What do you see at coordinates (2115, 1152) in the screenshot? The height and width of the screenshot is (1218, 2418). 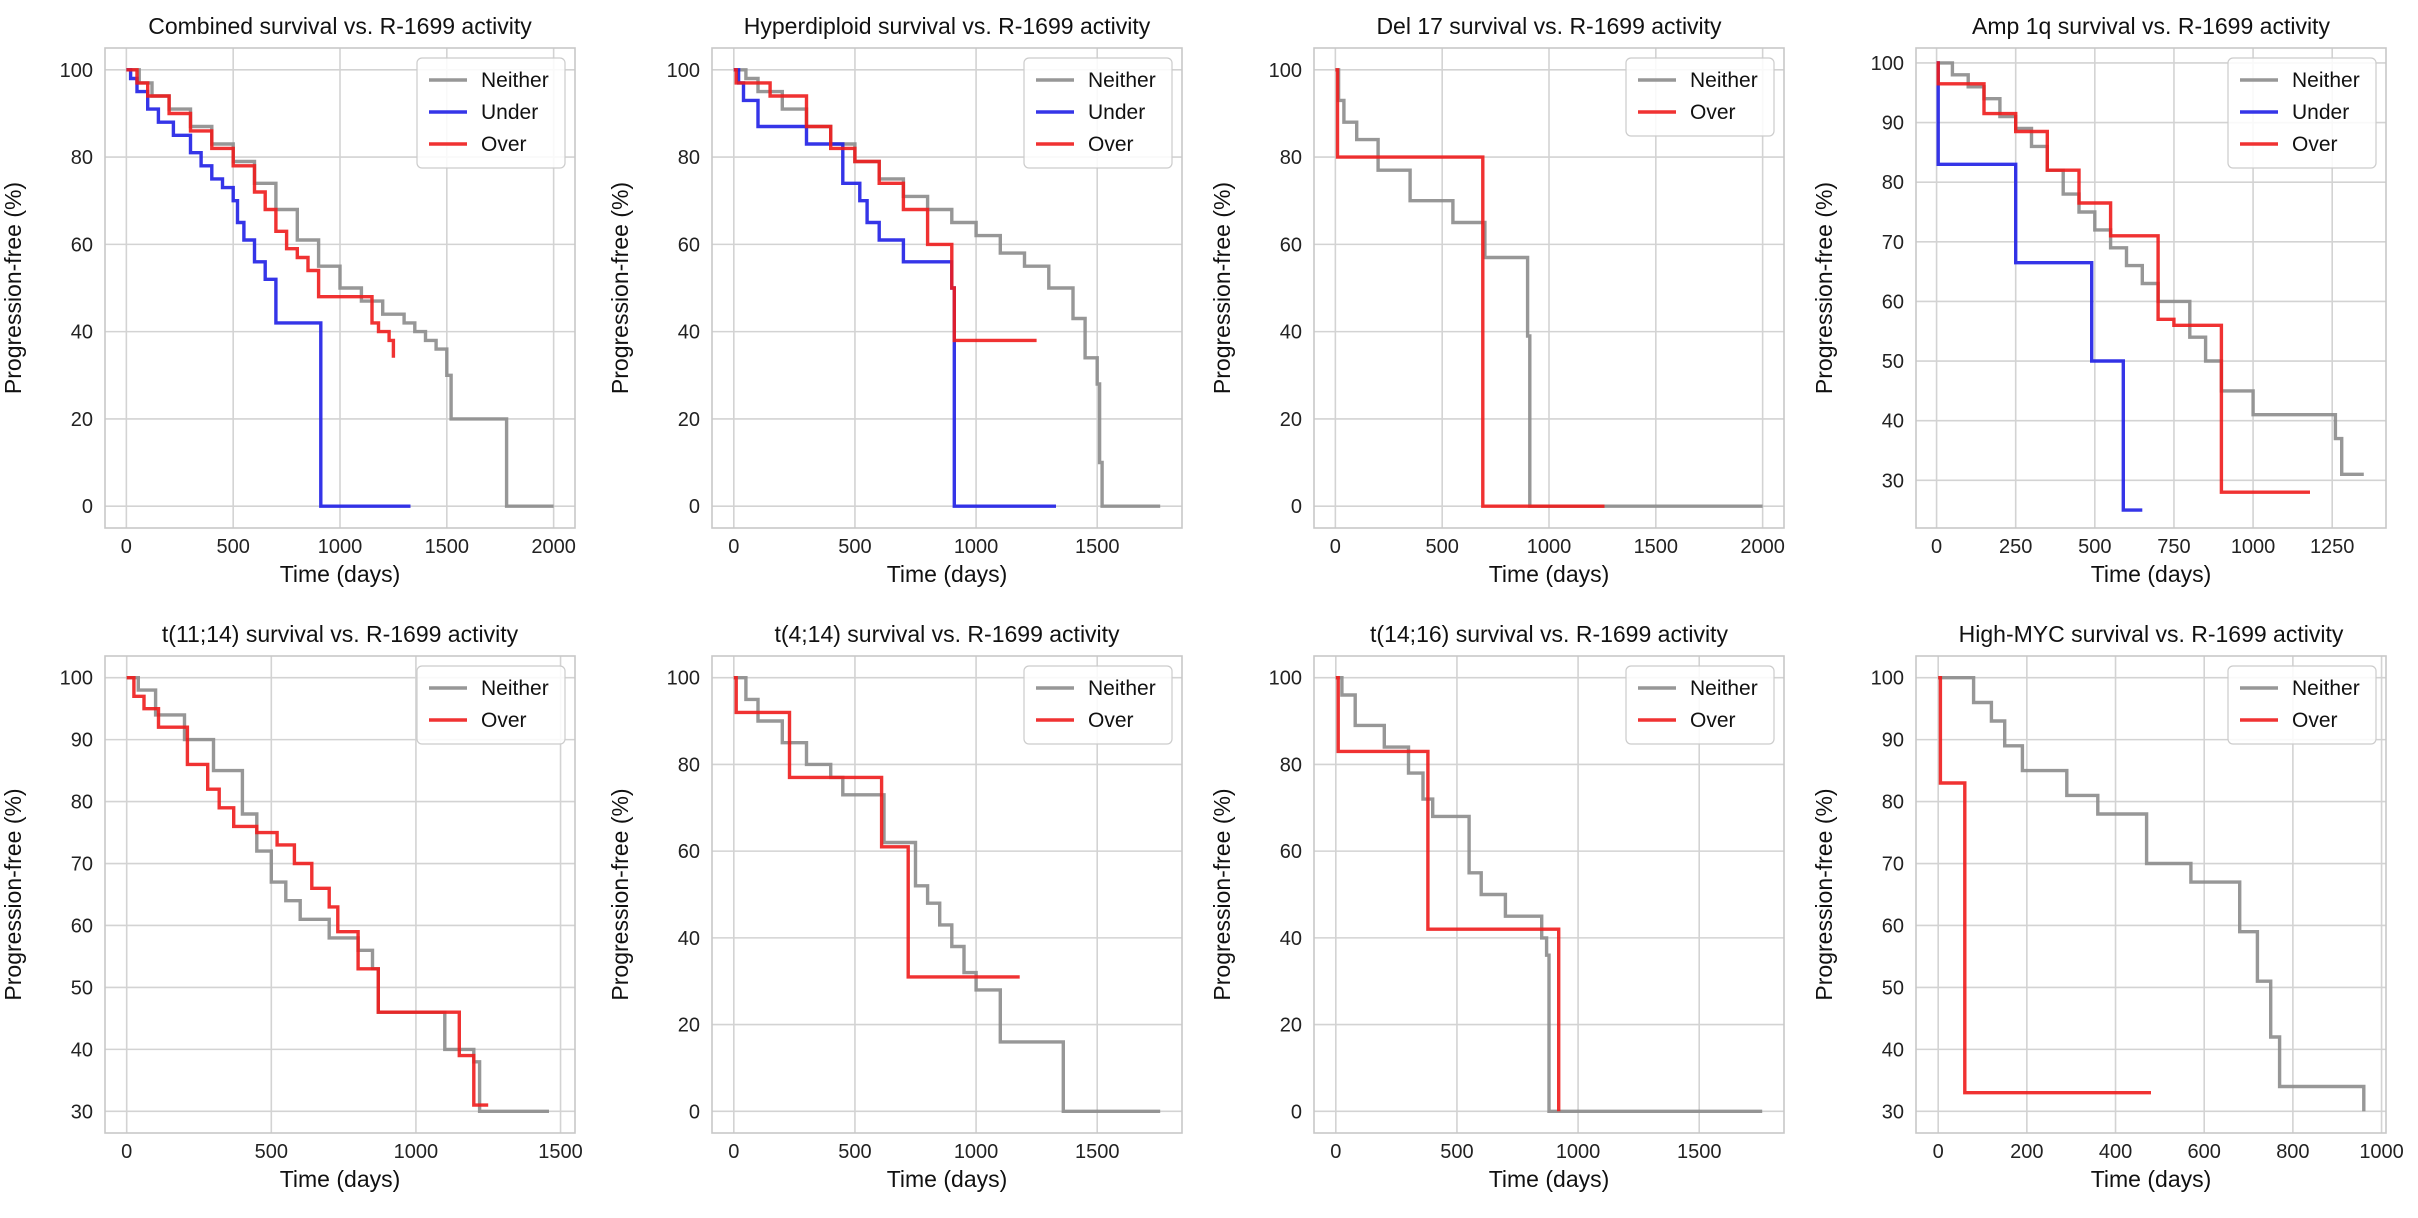 I see `x-tick-label: 400` at bounding box center [2115, 1152].